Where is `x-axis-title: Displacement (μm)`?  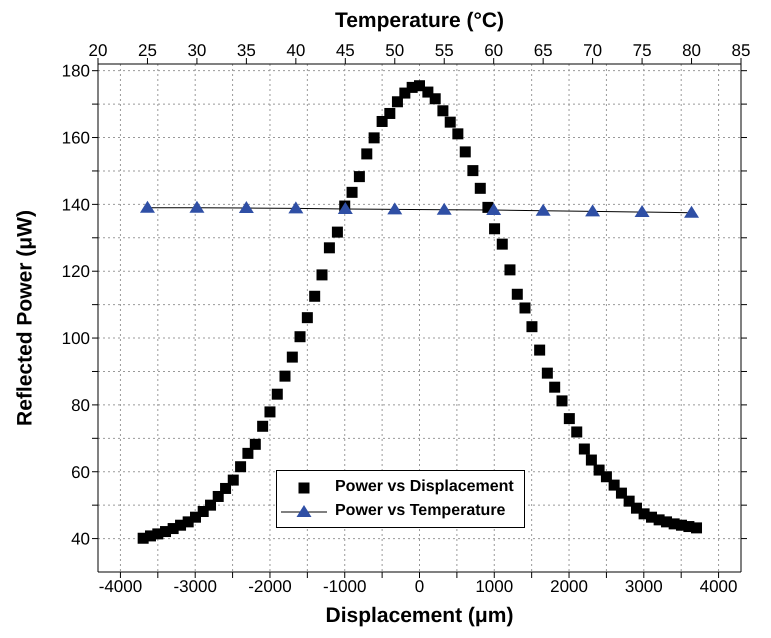 x-axis-title: Displacement (μm) is located at coordinates (420, 615).